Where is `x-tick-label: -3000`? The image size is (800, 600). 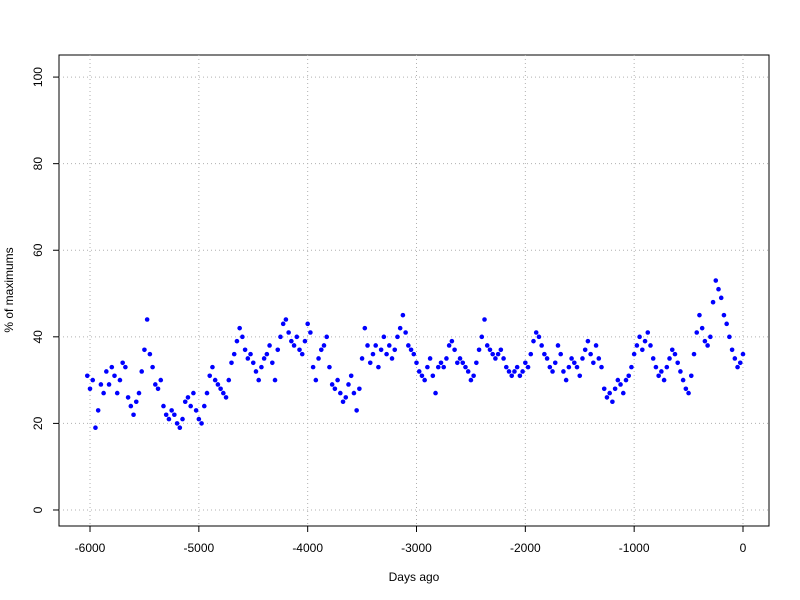
x-tick-label: -3000 is located at coordinates (416, 548).